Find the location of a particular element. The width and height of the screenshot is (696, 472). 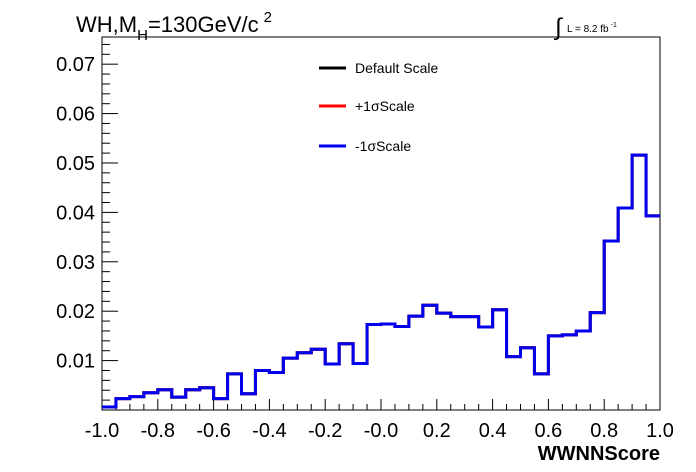

x-axis-tick-labels: -1.0 -0.8 -0.6 -0.4 -0.2 -0.0 0.2 0.4 0.6 0.8 1.0 is located at coordinates (379, 431).